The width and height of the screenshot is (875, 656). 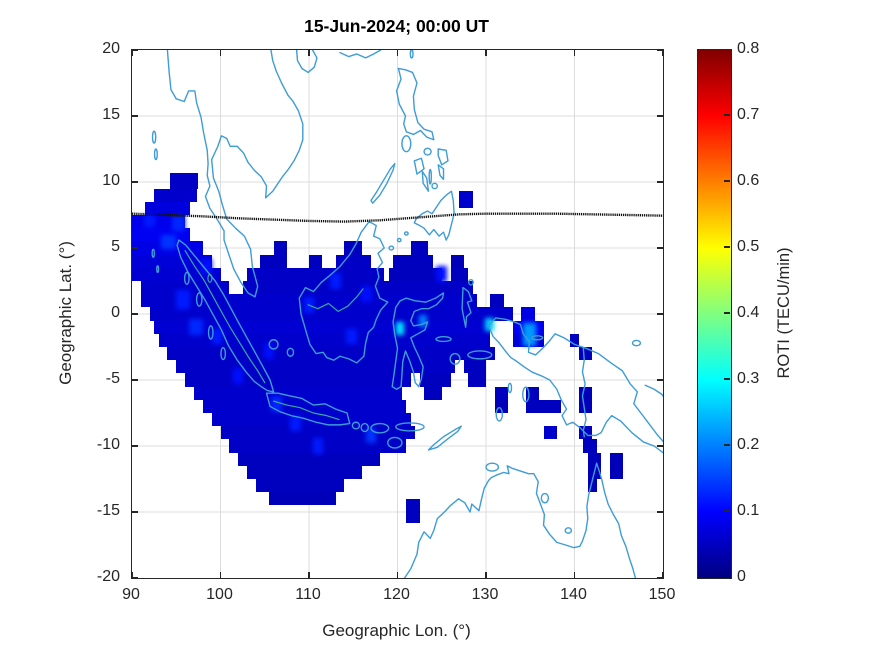 What do you see at coordinates (410, 427) in the screenshot?
I see `island-flores` at bounding box center [410, 427].